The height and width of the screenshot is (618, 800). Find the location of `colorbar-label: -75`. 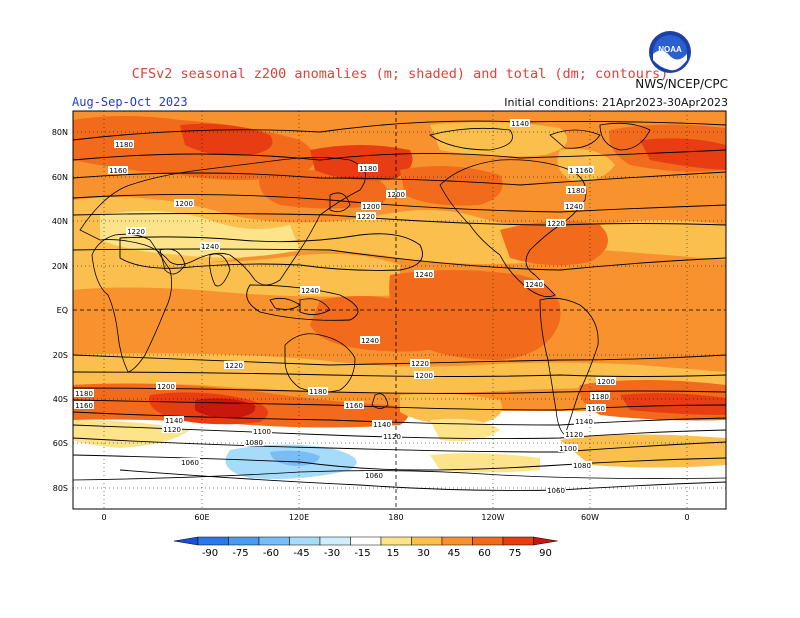

colorbar-label: -75 is located at coordinates (240, 553).